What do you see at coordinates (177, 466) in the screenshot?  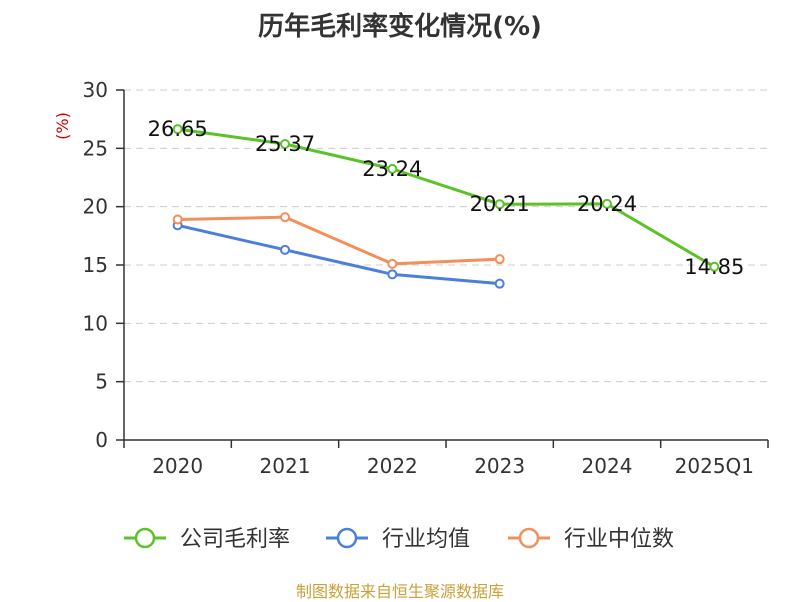 I see `x-tick-label: 2020` at bounding box center [177, 466].